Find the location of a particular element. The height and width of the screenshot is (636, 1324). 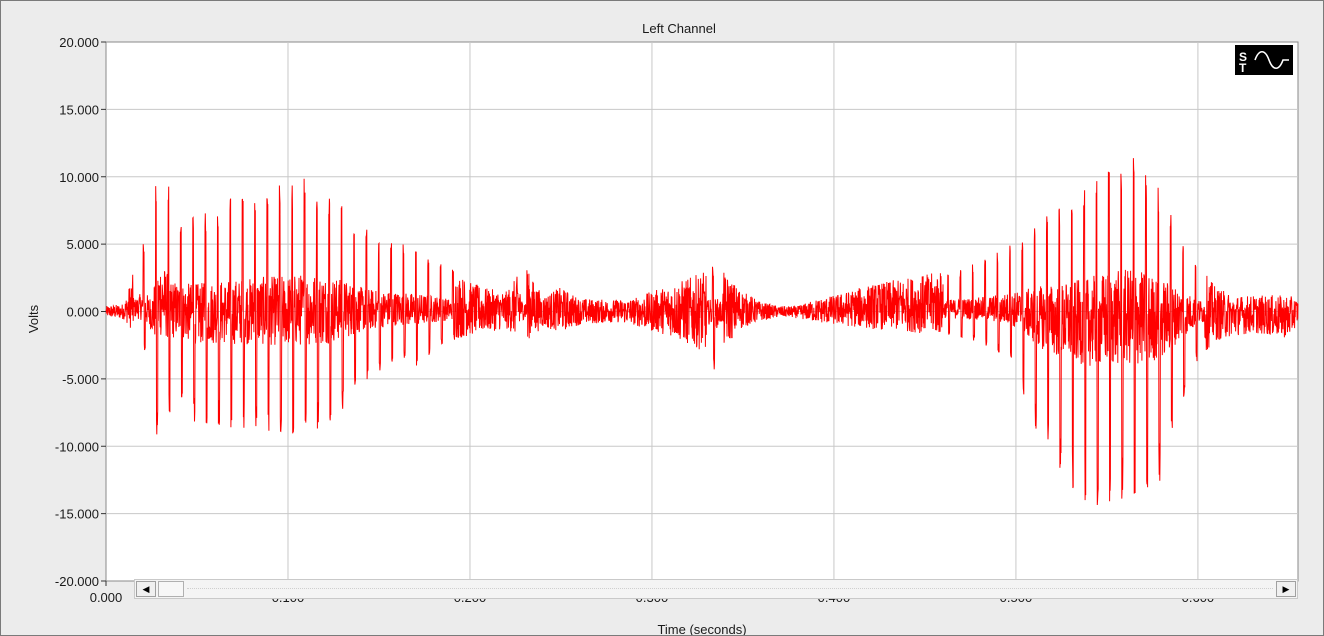

sine-wave-icon: S T is located at coordinates (1264, 62).